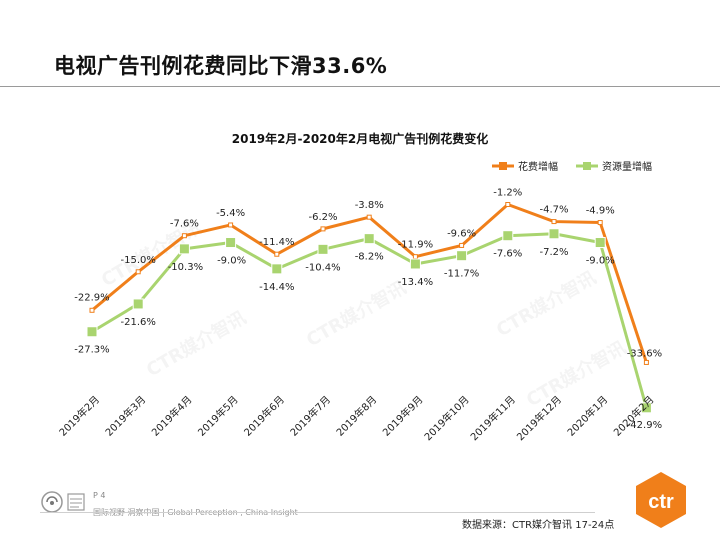  What do you see at coordinates (356, 416) in the screenshot?
I see `x-tick-label: 2019年8月` at bounding box center [356, 416].